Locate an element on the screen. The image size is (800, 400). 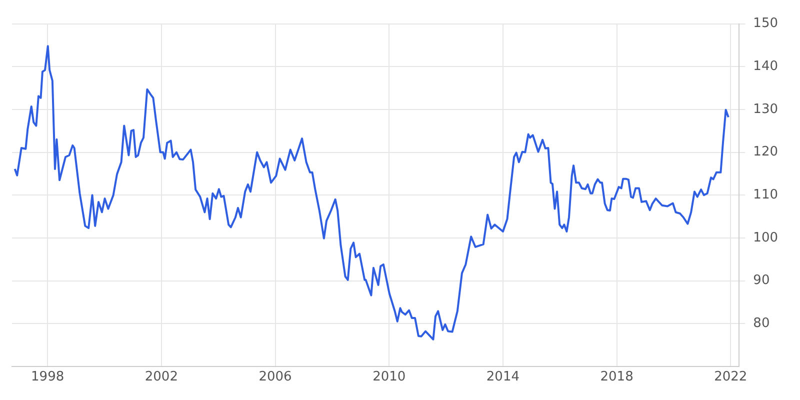
y-tick-label: 130 is located at coordinates (765, 109).